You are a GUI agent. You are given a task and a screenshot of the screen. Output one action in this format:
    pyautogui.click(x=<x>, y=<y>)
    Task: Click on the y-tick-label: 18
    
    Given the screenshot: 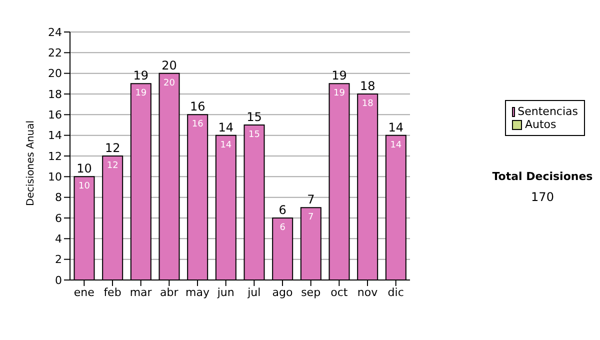 What is the action you would take?
    pyautogui.click(x=55, y=94)
    